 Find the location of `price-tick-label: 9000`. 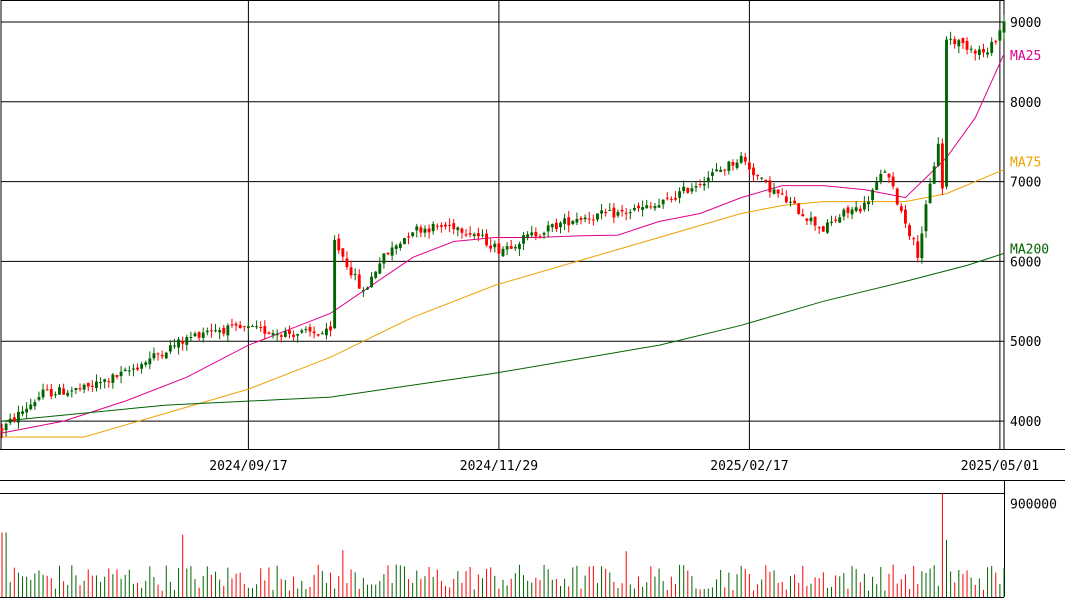

price-tick-label: 9000 is located at coordinates (1025, 23).